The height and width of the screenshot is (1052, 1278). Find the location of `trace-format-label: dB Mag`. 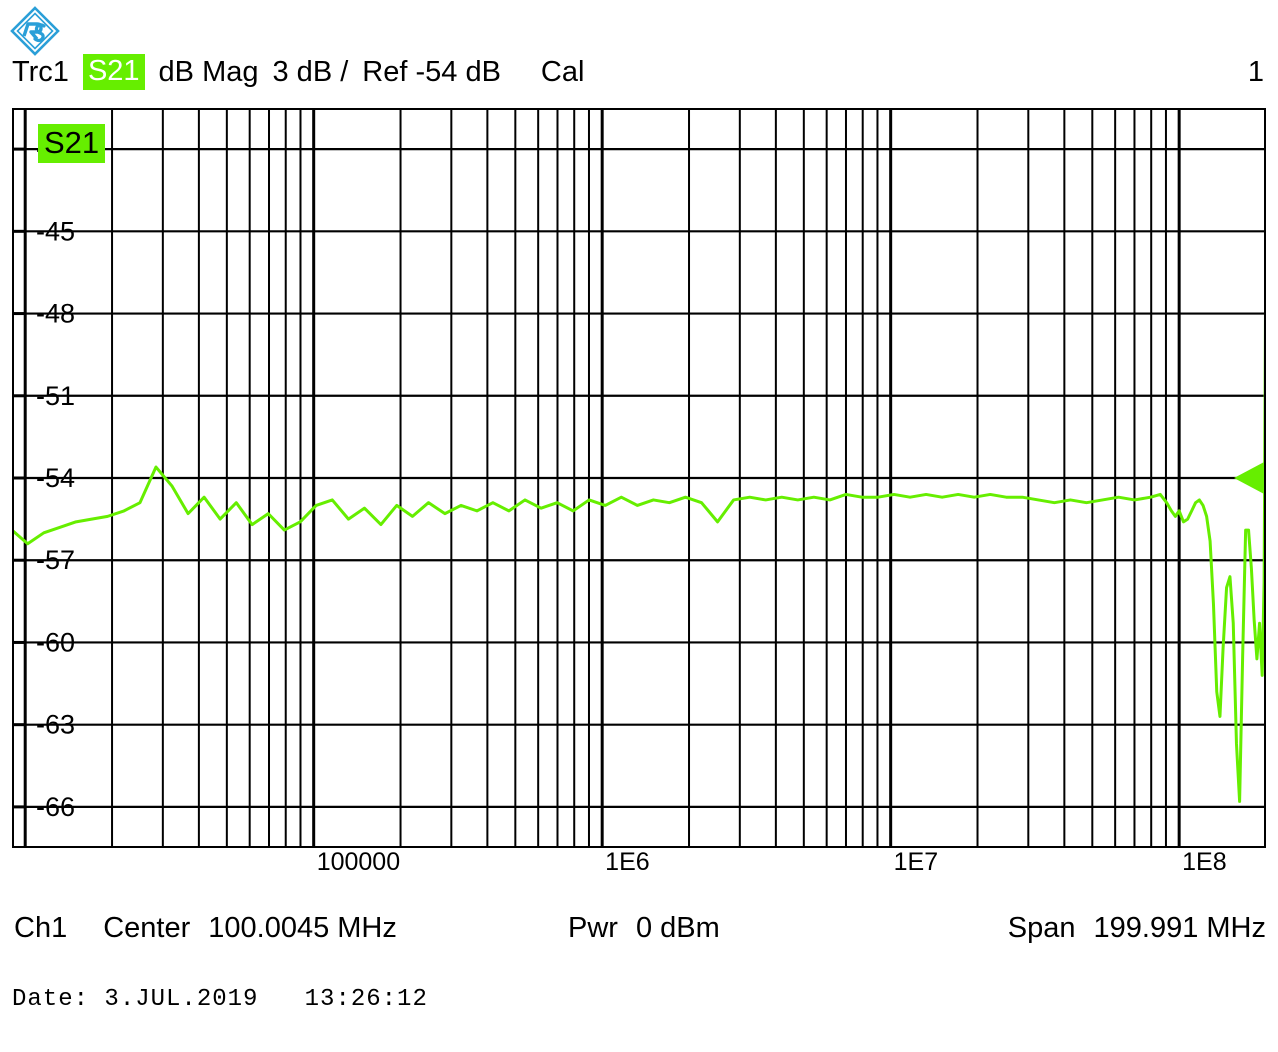

trace-format-label: dB Mag is located at coordinates (208, 71).